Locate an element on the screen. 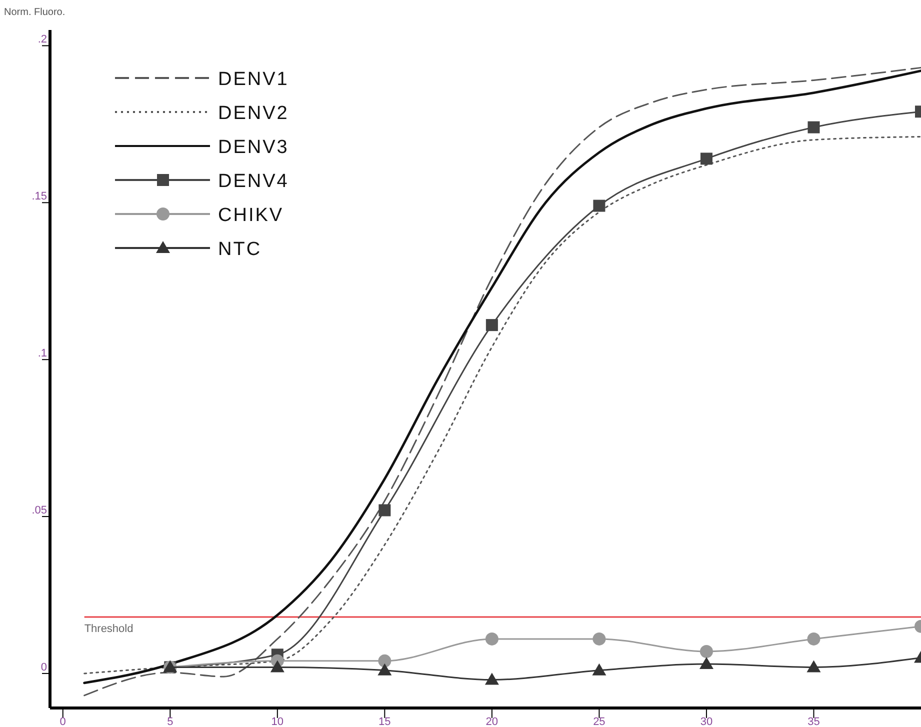 This screenshot has width=921, height=727. legend-label: DENV4 is located at coordinates (253, 181).